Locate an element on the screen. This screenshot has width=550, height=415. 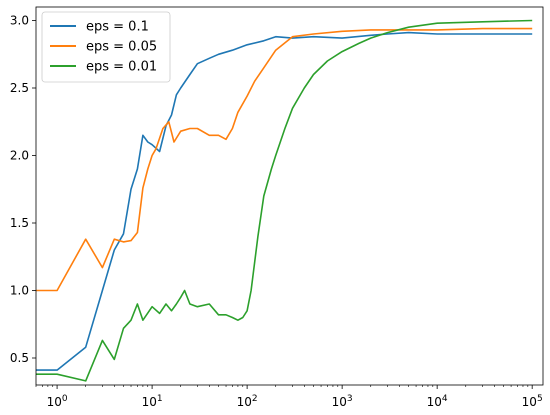
x-tick-label: 10² is located at coordinates (247, 401).